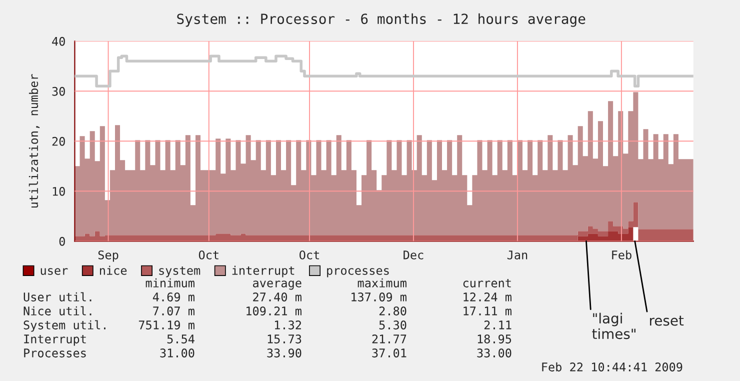 This screenshot has height=381, width=740. I want to click on chart-title: System :: Processor - 6 months - 12 hours average, so click(381, 20).